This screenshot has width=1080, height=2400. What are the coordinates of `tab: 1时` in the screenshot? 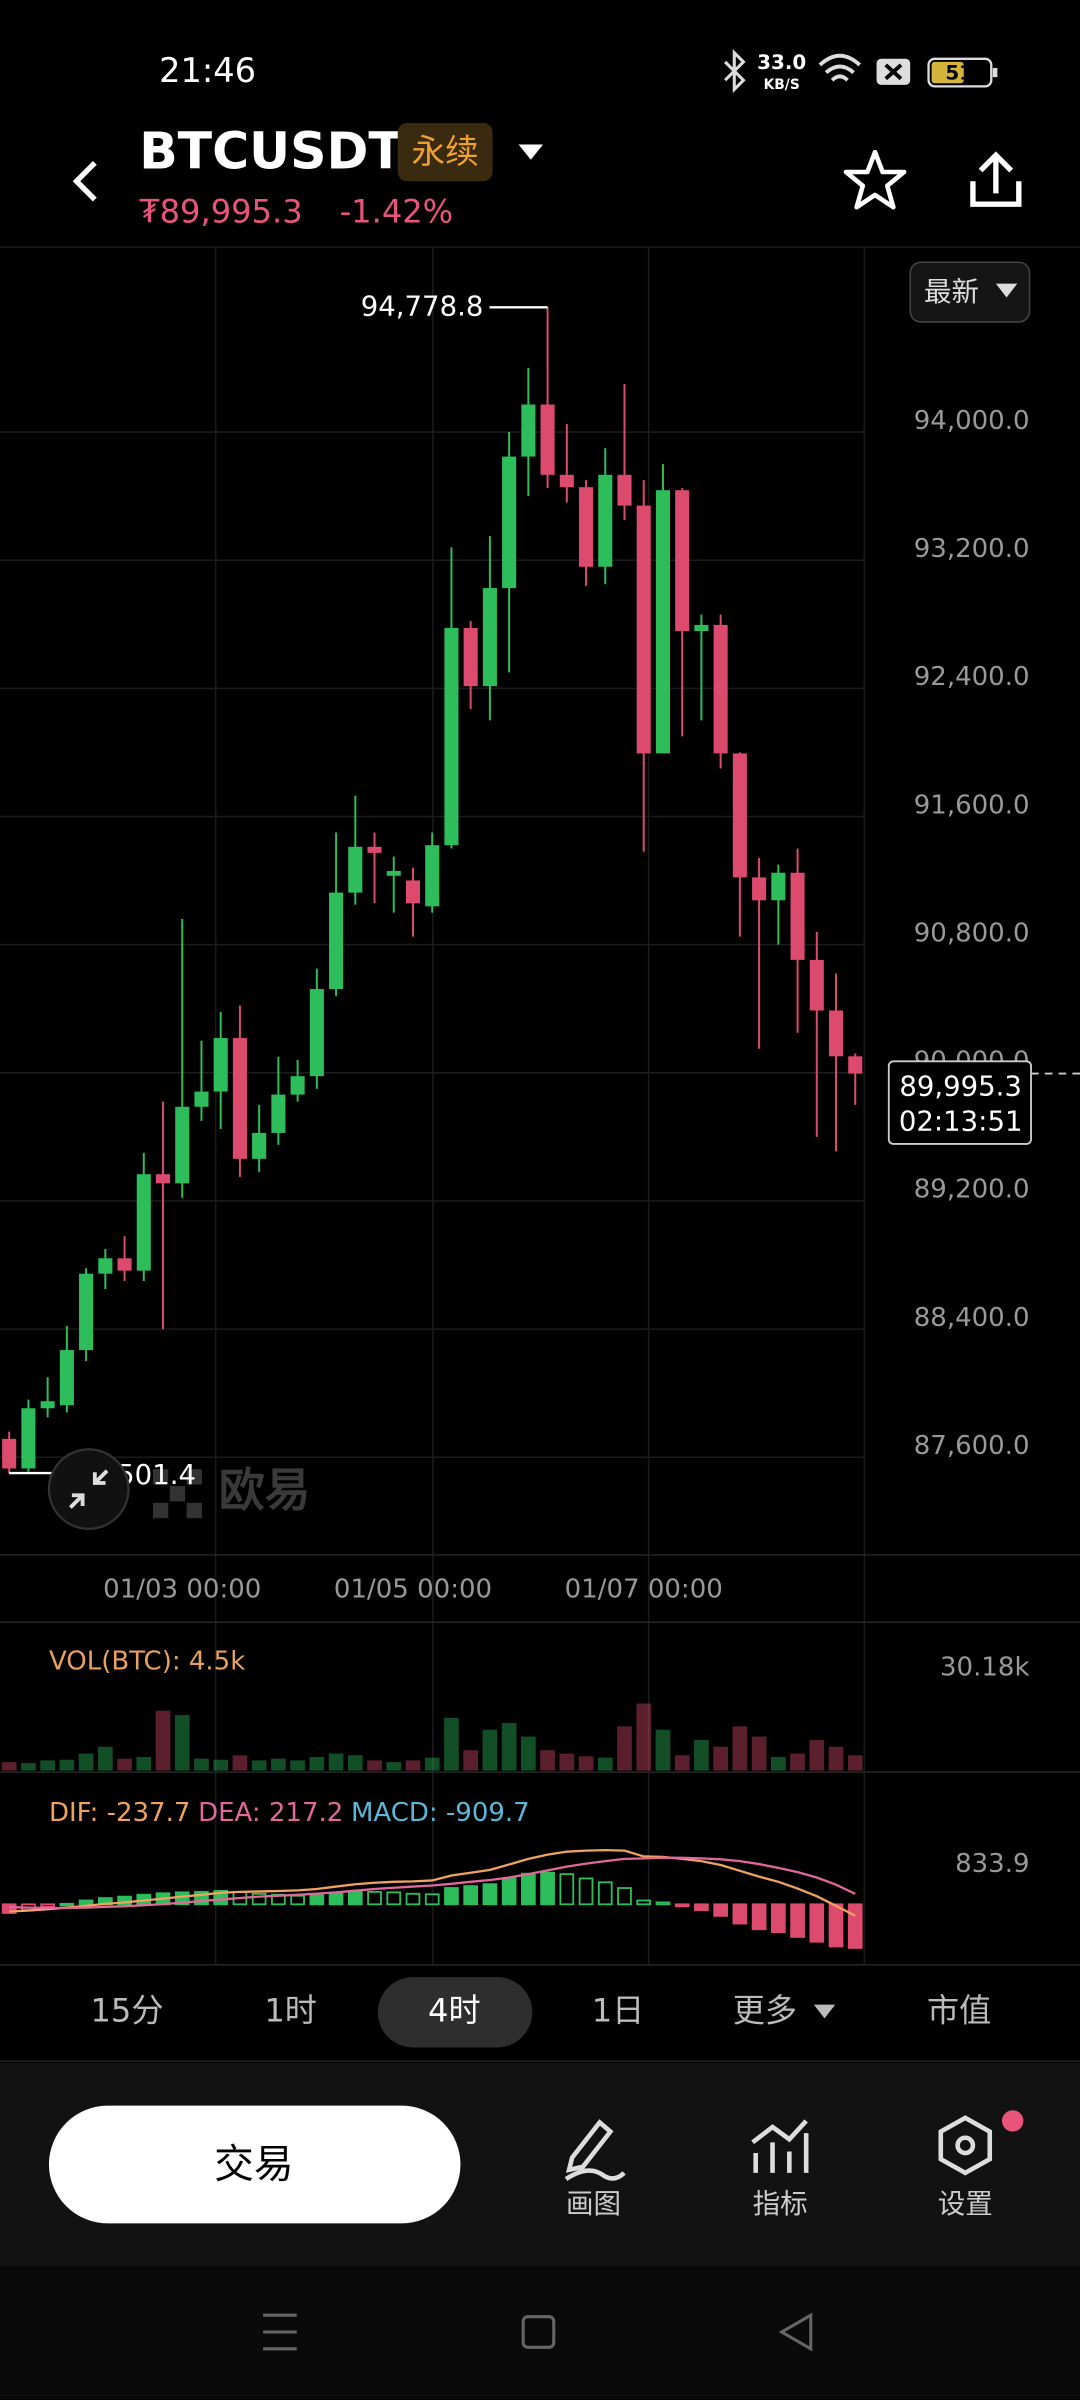 It's located at (290, 2010).